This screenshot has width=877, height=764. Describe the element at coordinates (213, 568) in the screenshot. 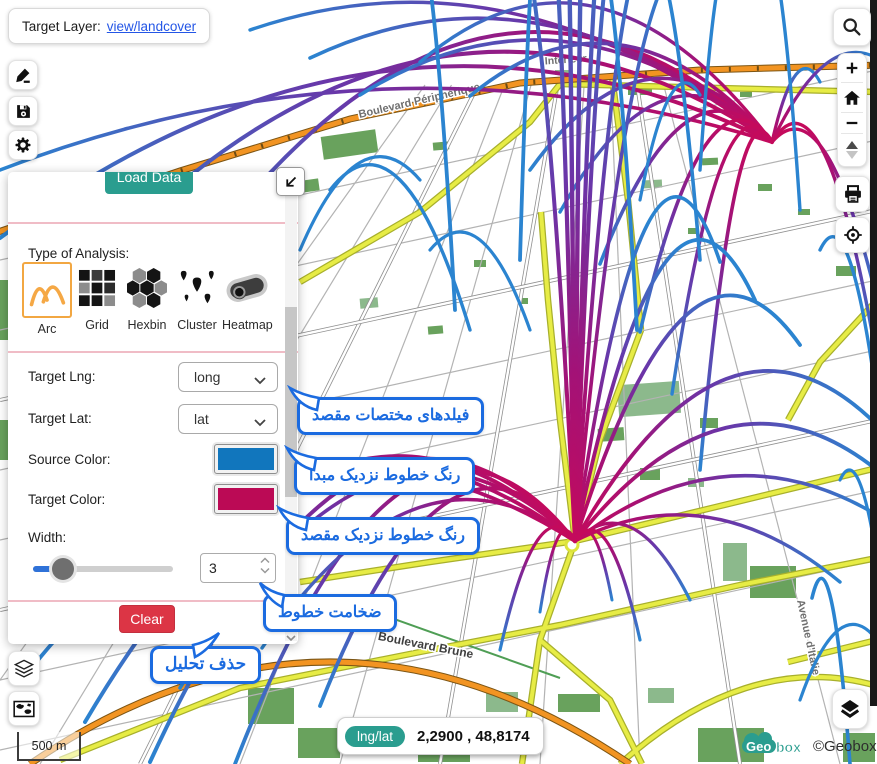

I see `width-value: 3` at that location.